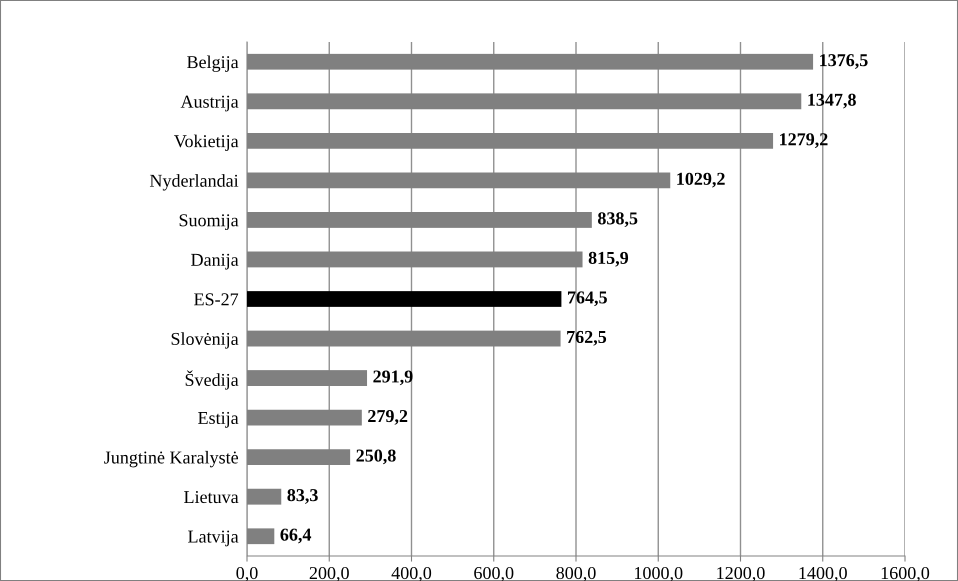  I want to click on data-label: 250,8, so click(376, 456).